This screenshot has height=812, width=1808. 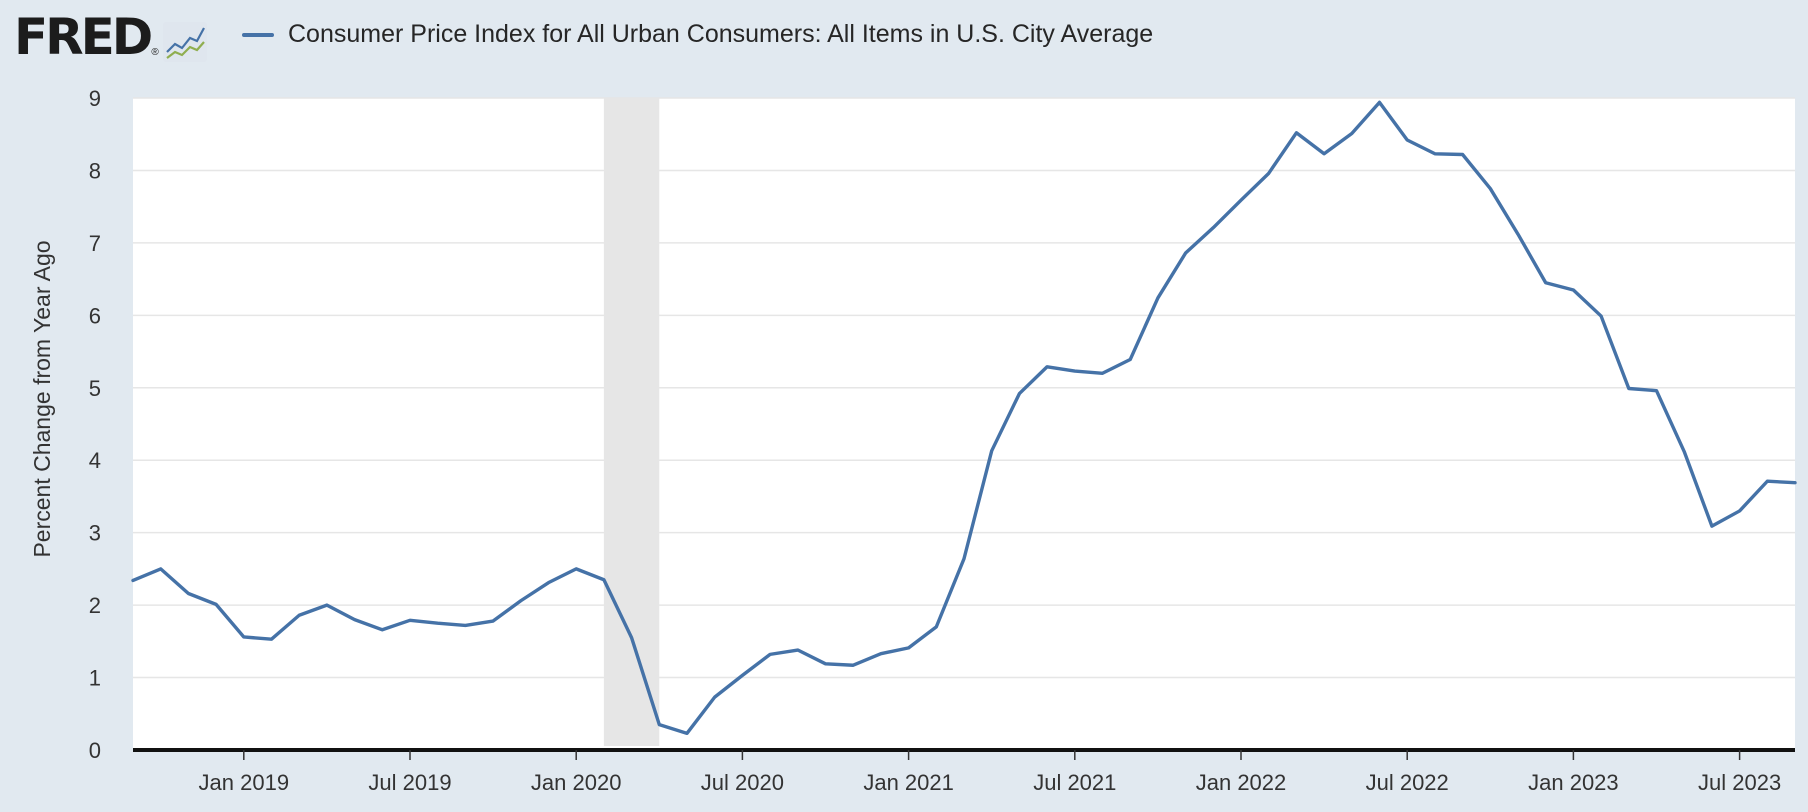 What do you see at coordinates (1573, 782) in the screenshot?
I see `x-tick-label: Jan 2023` at bounding box center [1573, 782].